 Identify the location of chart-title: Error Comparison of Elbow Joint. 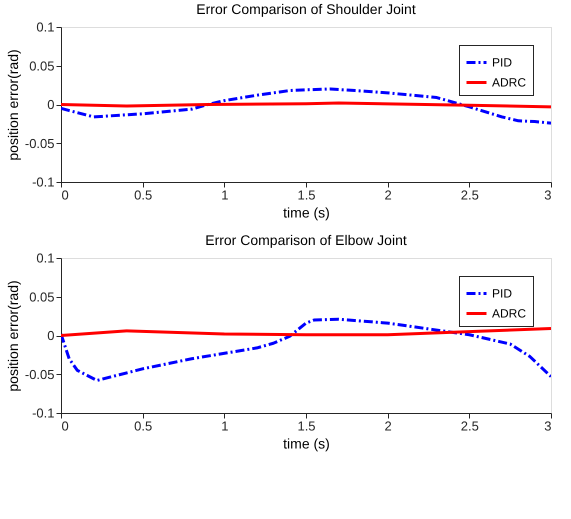
(306, 240).